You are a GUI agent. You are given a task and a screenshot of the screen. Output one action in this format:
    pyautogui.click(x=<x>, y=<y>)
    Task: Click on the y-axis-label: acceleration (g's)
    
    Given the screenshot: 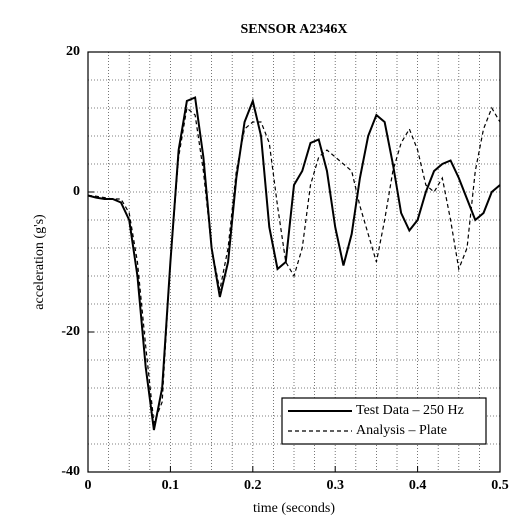 What is the action you would take?
    pyautogui.click(x=39, y=262)
    